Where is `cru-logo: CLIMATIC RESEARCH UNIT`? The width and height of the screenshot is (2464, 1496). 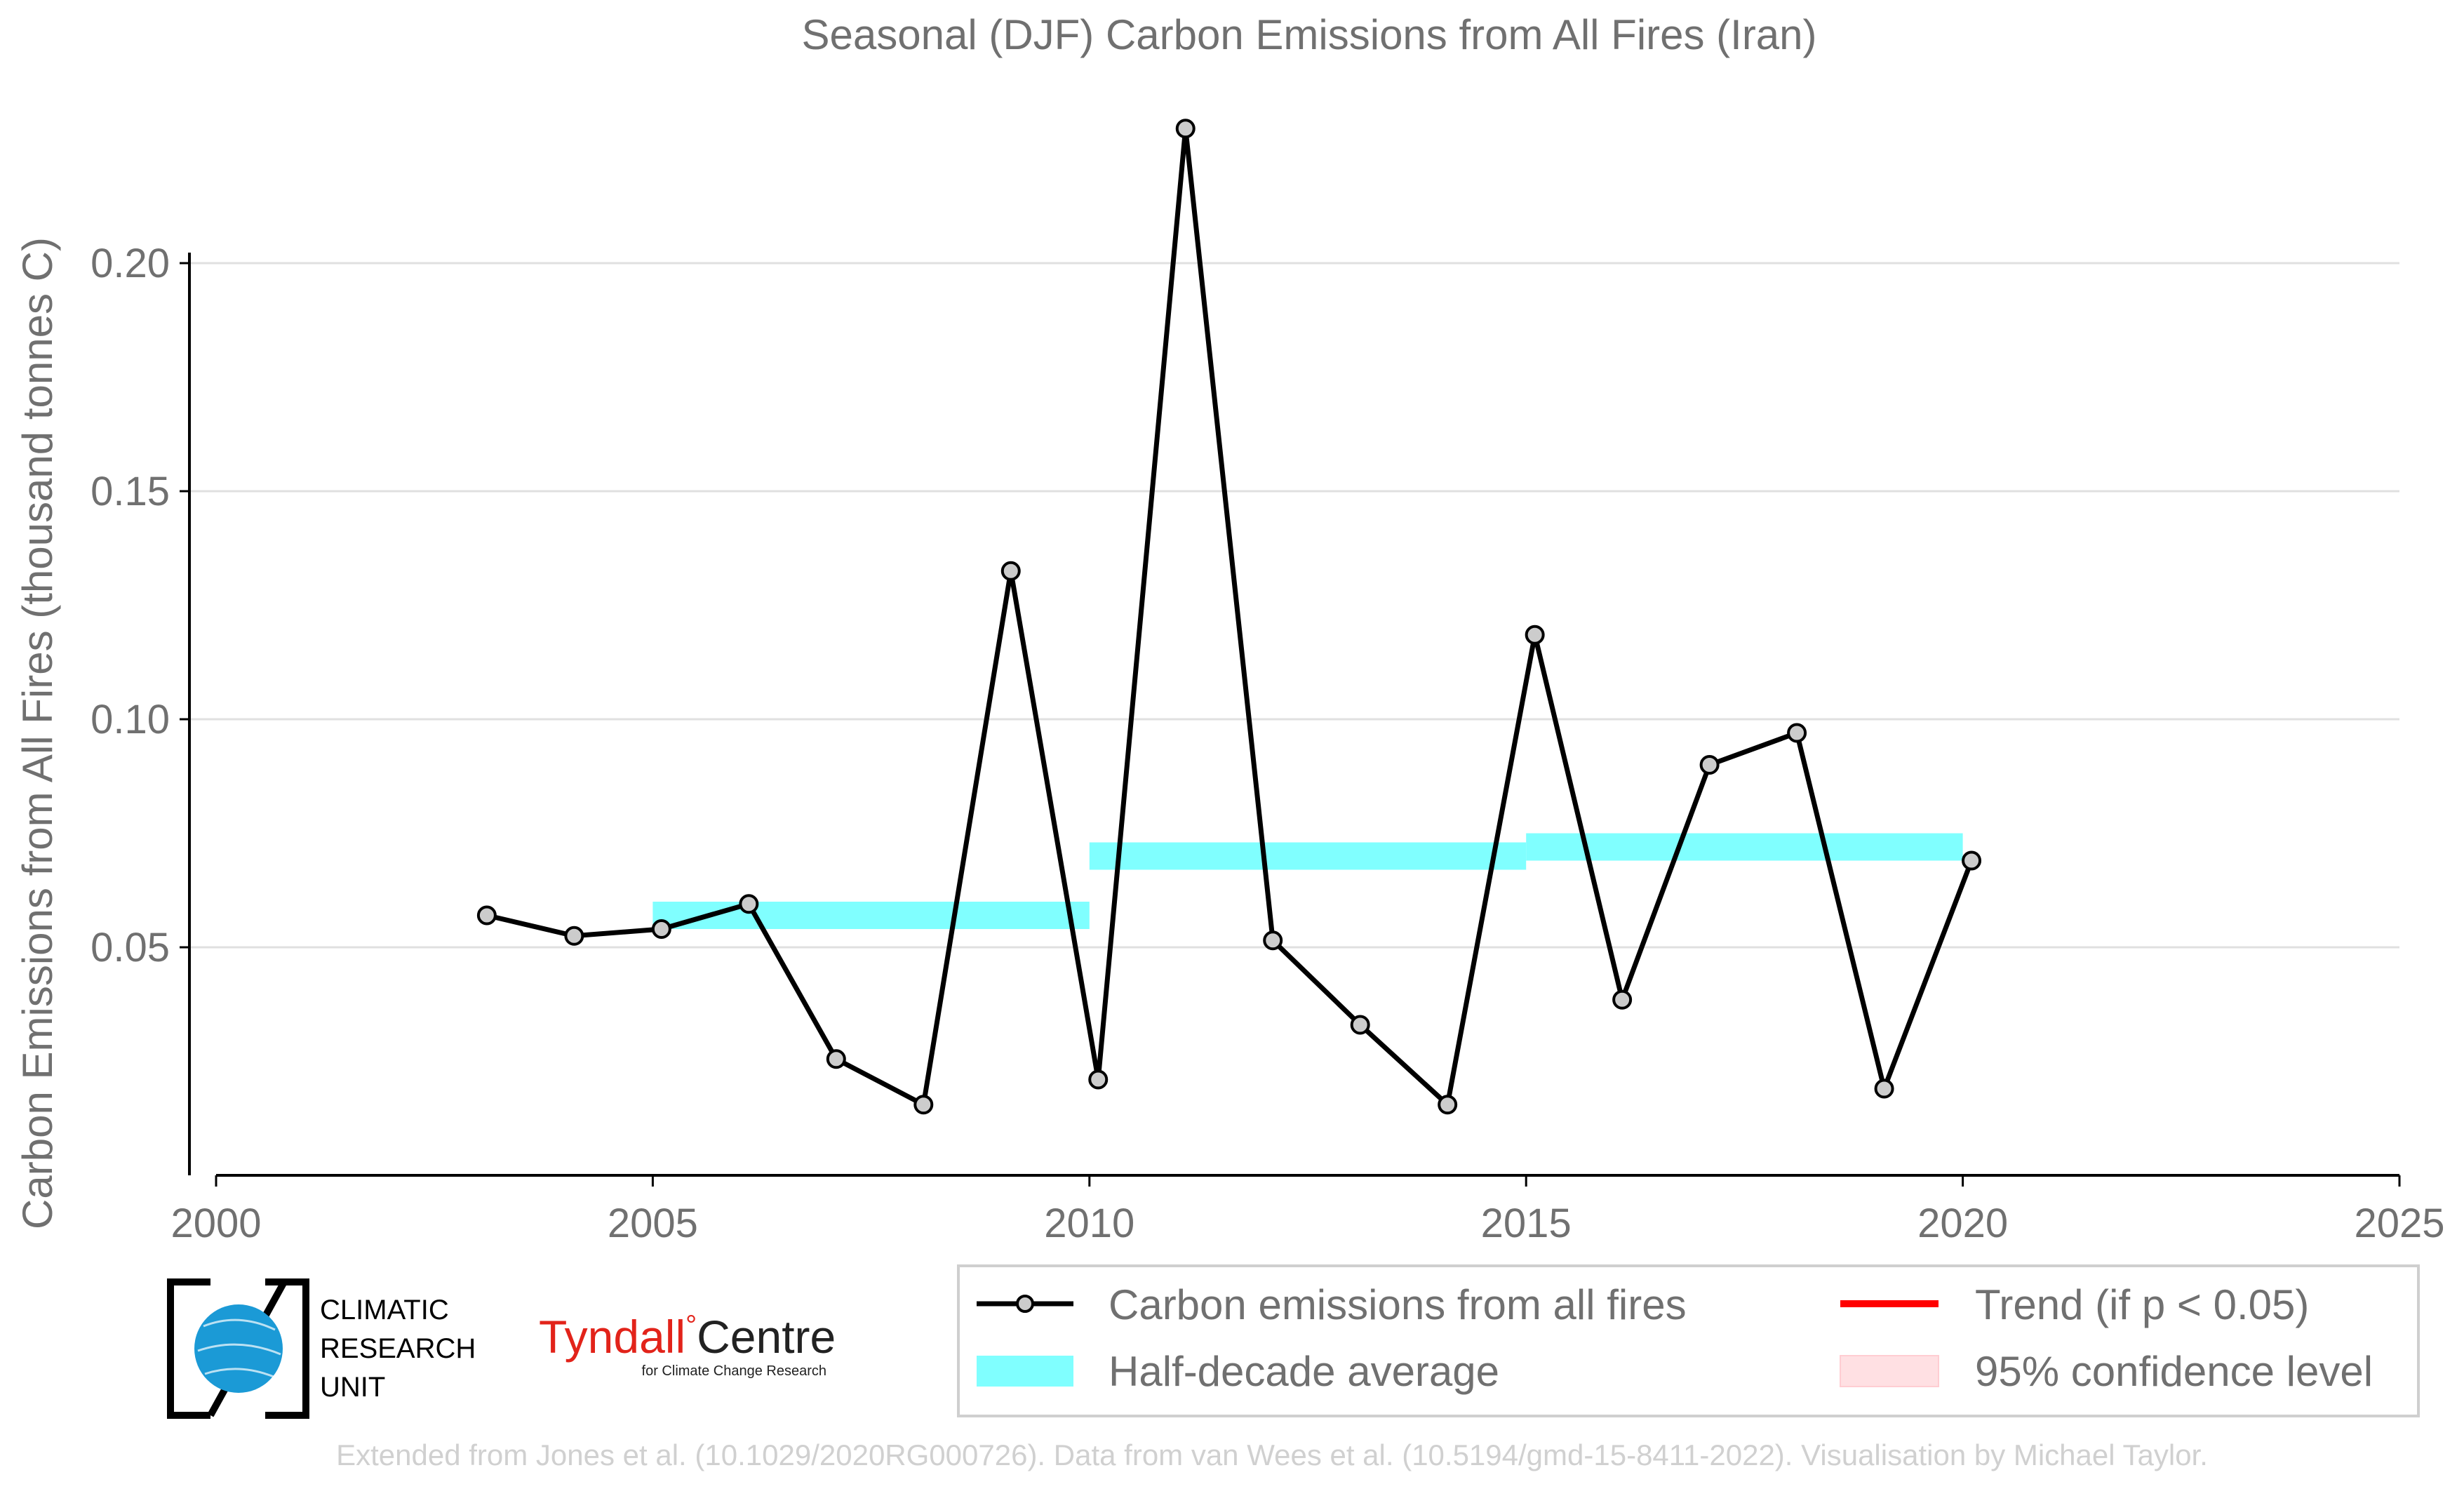
cru-logo: CLIMATIC RESEARCH UNIT is located at coordinates (321, 1348).